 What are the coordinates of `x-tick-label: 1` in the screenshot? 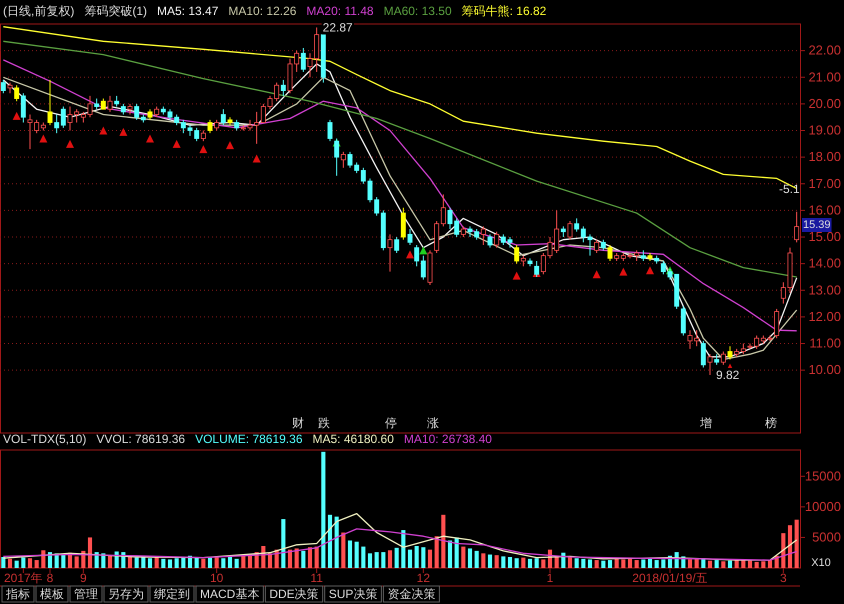 It's located at (550, 578).